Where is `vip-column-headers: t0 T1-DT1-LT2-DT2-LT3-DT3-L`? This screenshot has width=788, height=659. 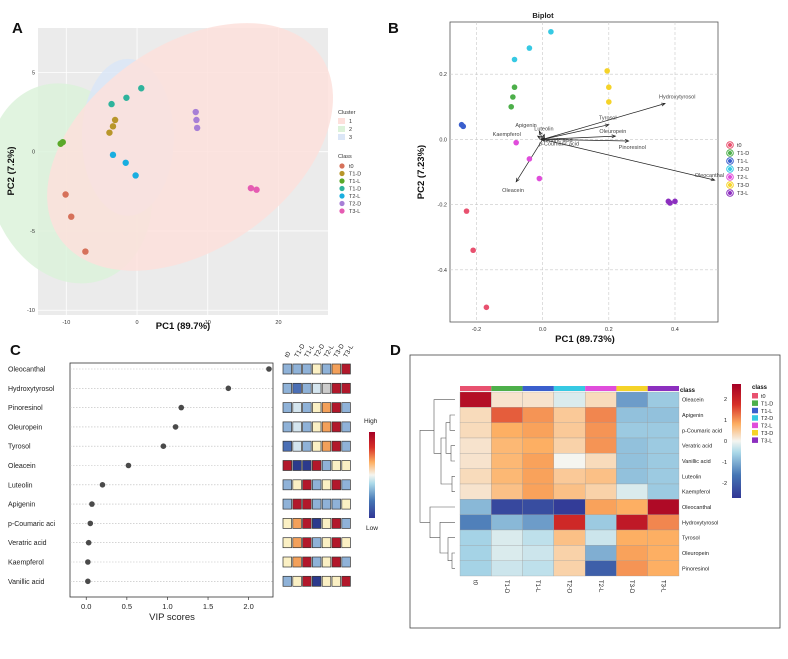 vip-column-headers: t0 T1-DT1-LT2-DT2-LT3-DT3-L is located at coordinates (320, 351).